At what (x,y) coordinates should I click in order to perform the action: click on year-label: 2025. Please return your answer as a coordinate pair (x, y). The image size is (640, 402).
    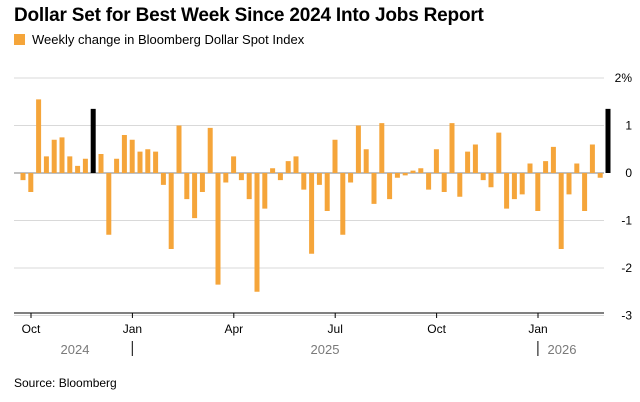
    Looking at the image, I should click on (325, 349).